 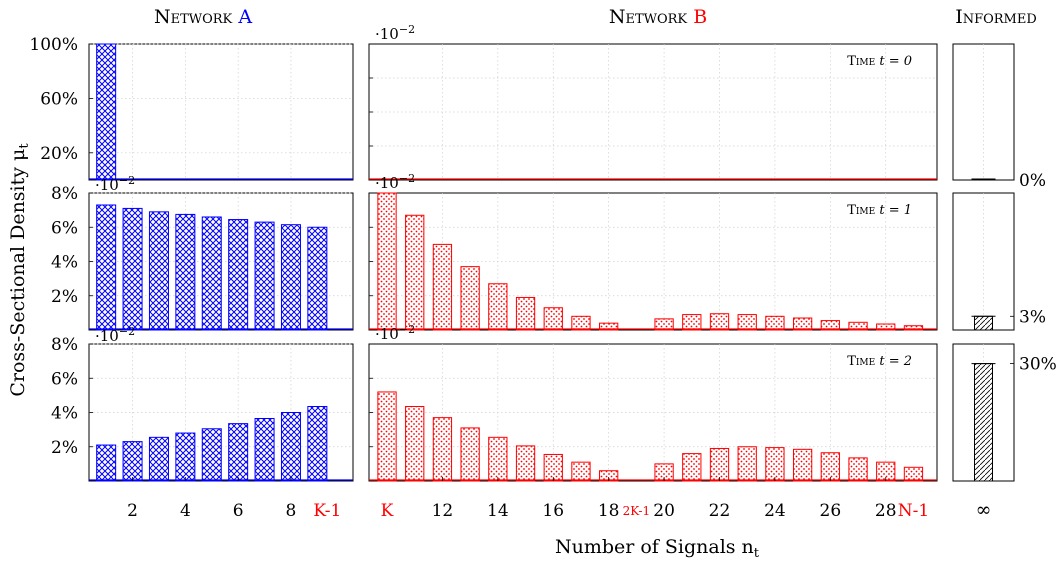 What do you see at coordinates (983, 422) in the screenshot?
I see `bar-informed` at bounding box center [983, 422].